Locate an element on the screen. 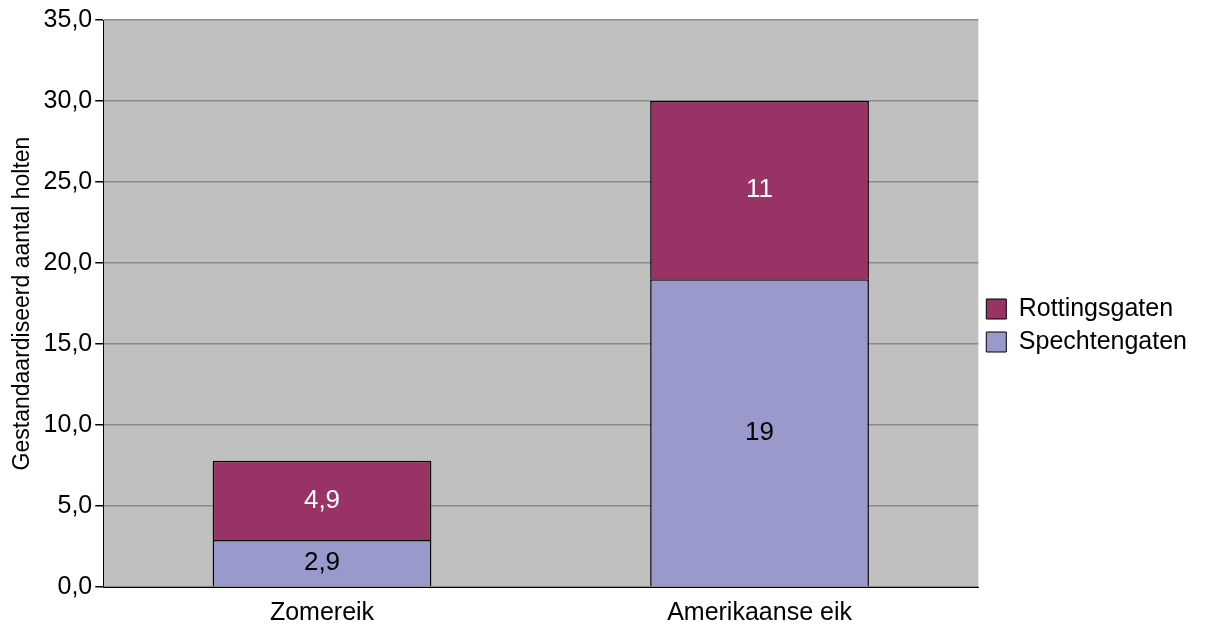 This screenshot has height=641, width=1207. y-tick-label: 15,0 is located at coordinates (68, 341).